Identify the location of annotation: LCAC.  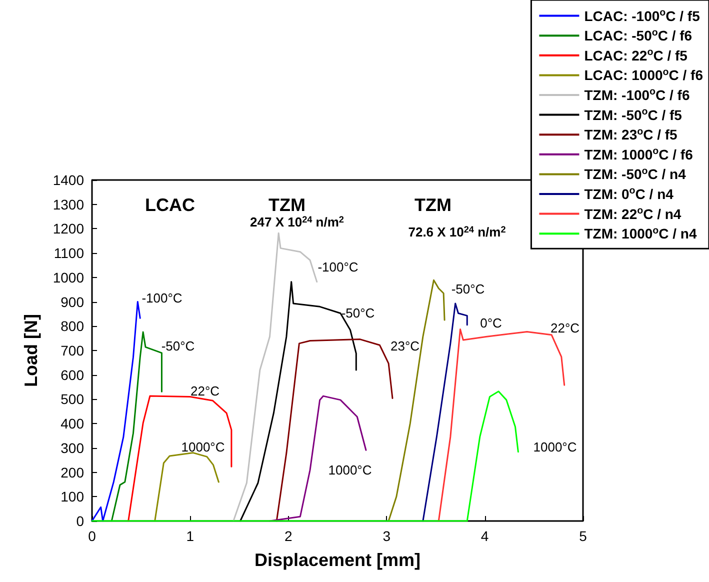
(170, 205).